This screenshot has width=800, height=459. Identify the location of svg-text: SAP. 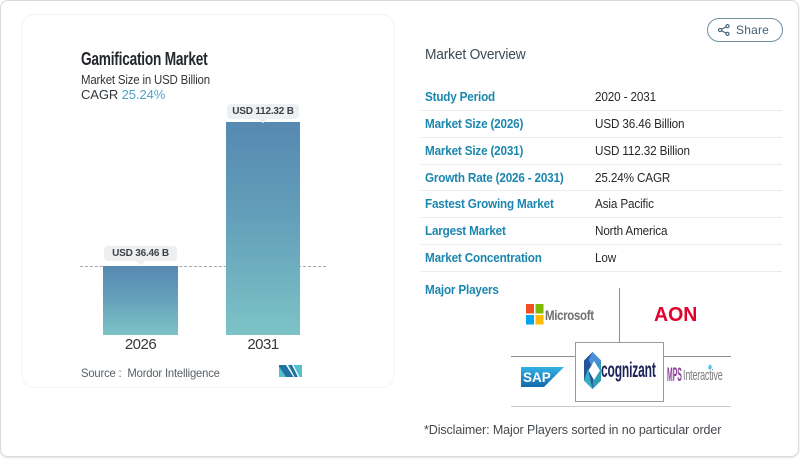
(537, 377).